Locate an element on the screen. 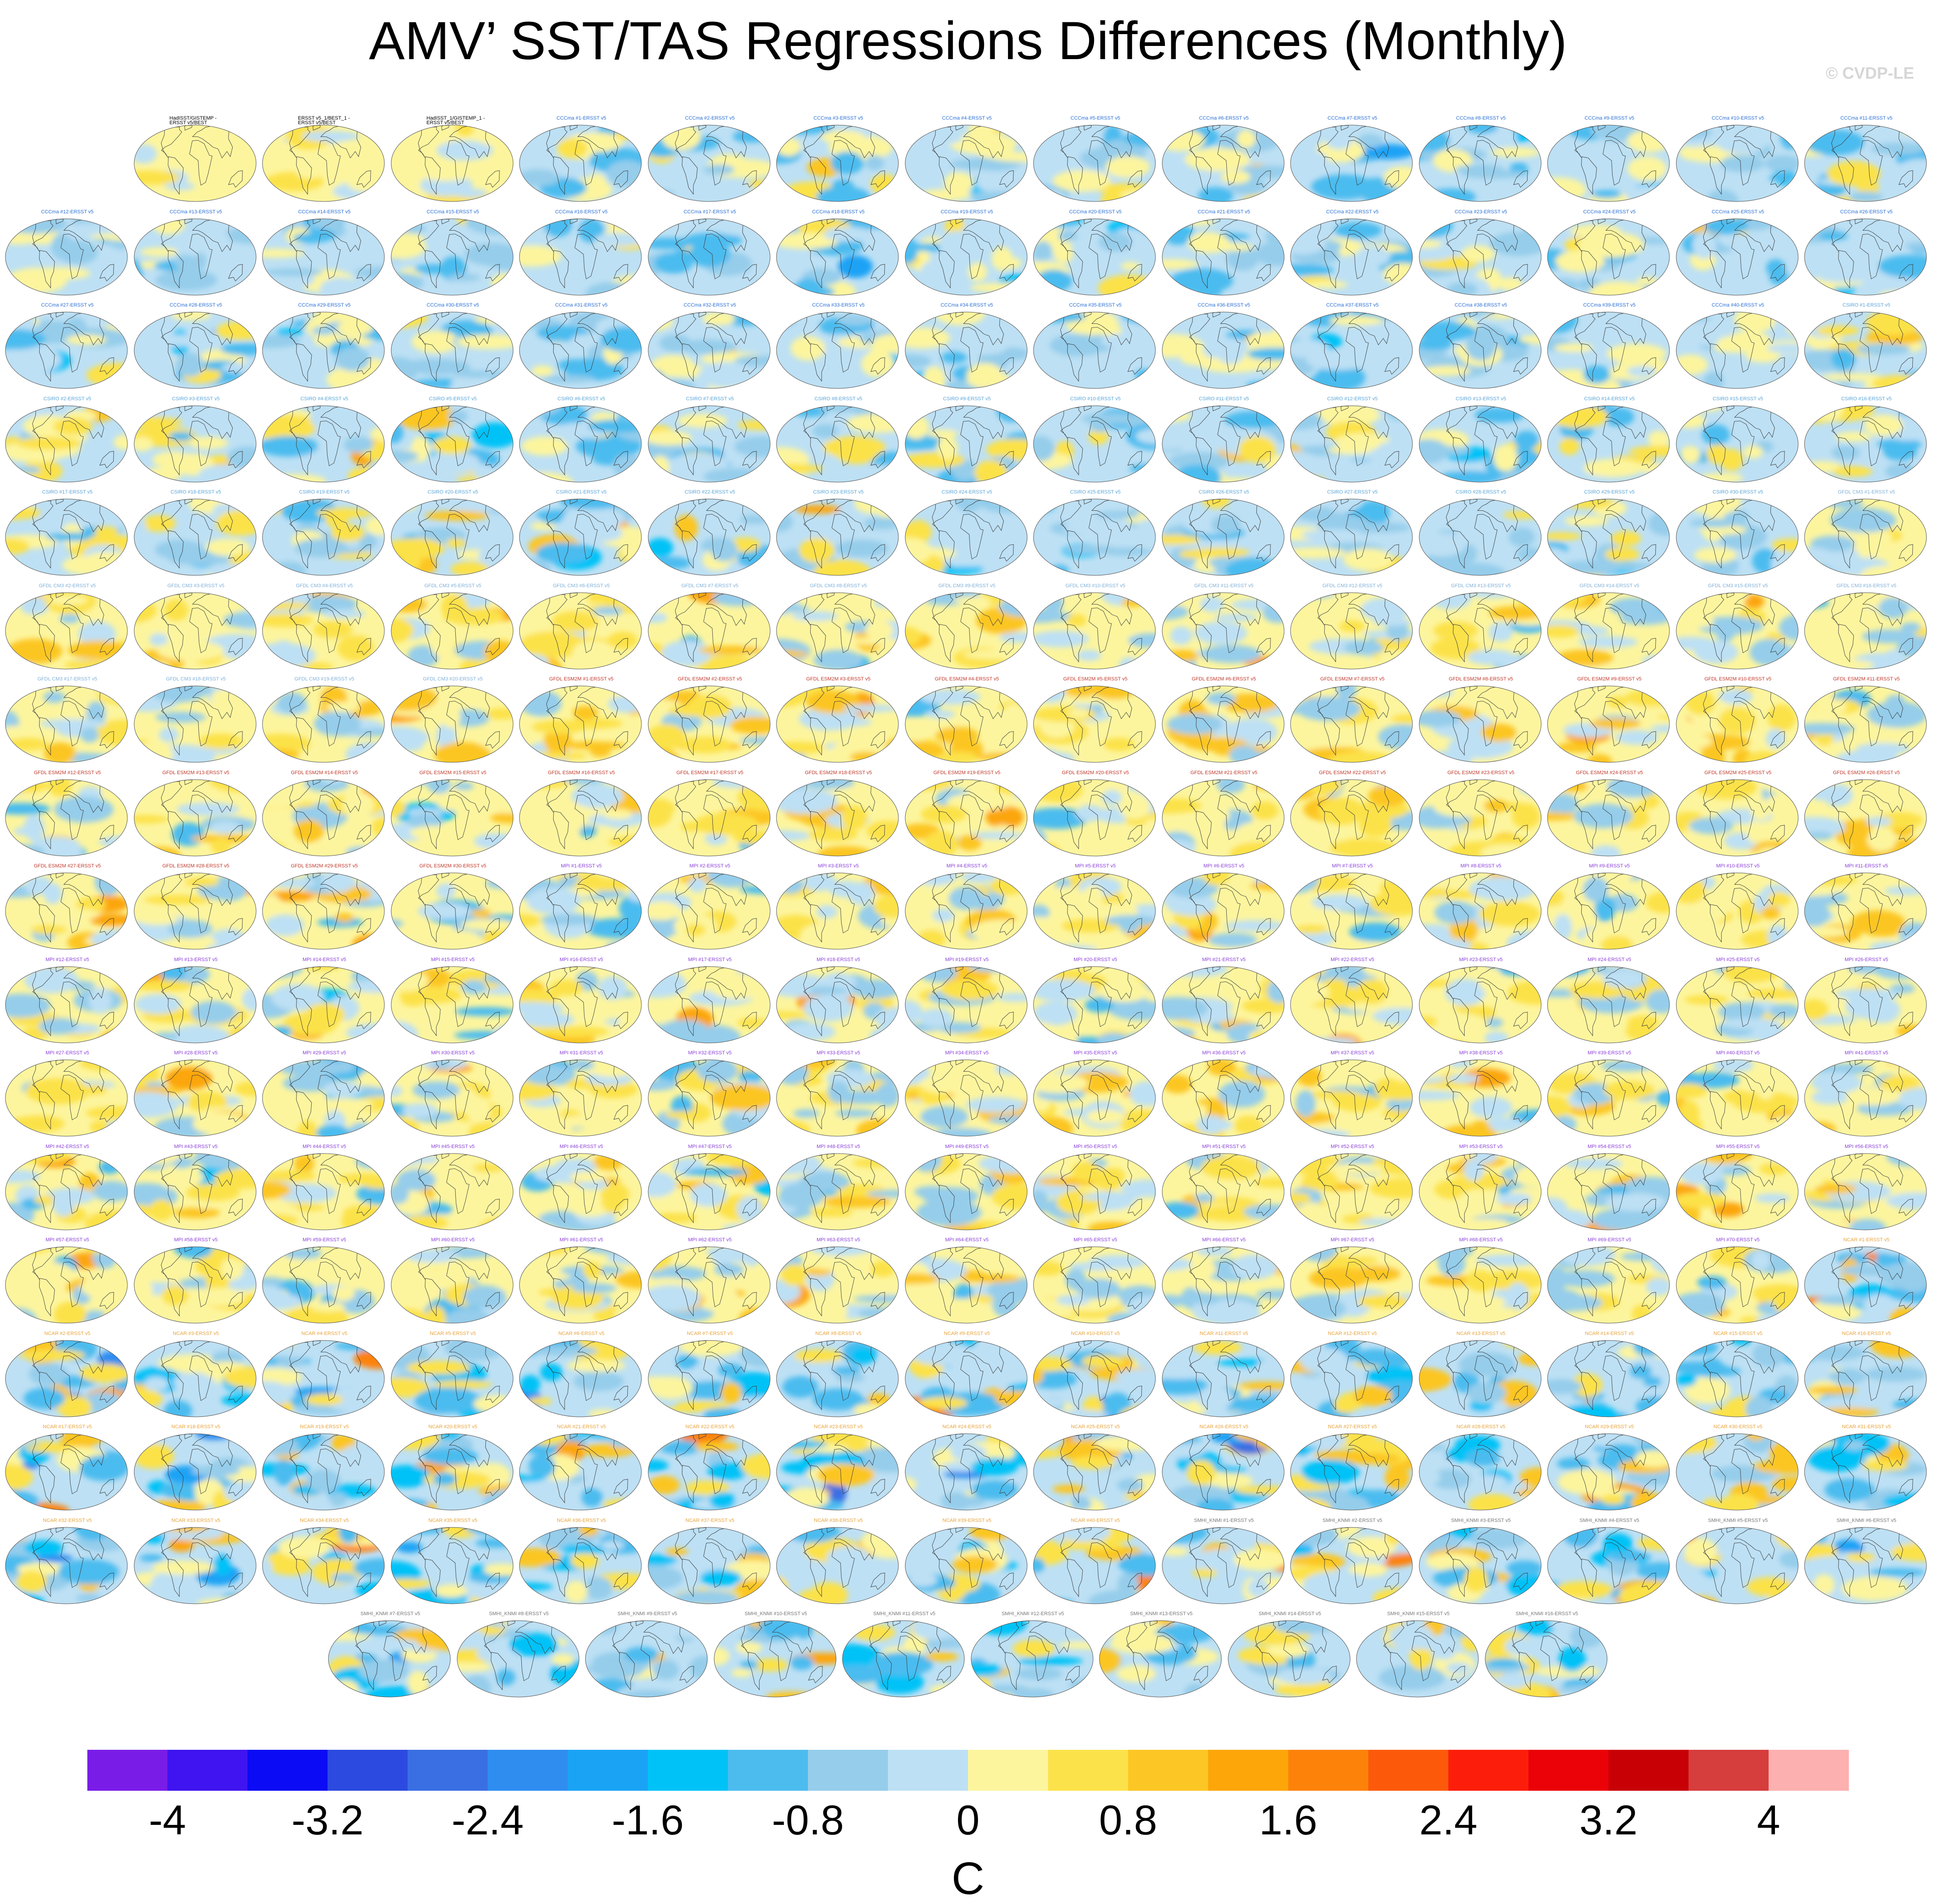  map-panel: GFDL ESM2M #27-ERSST v5 is located at coordinates (67, 908).